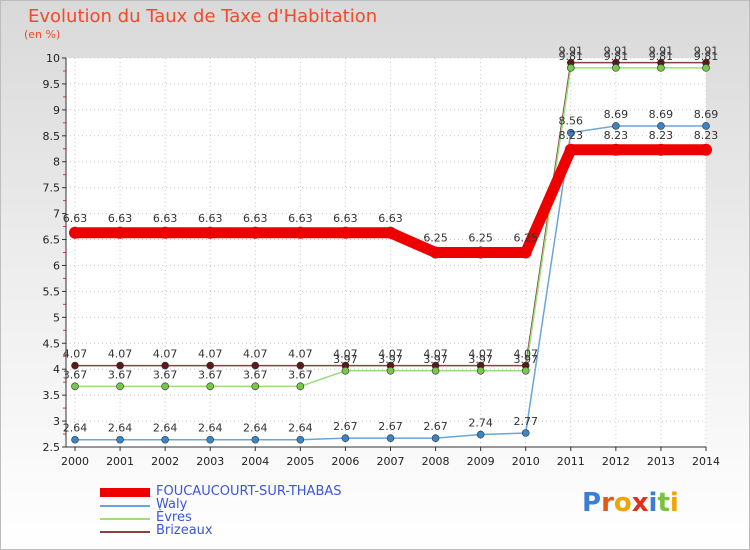 The height and width of the screenshot is (550, 750). What do you see at coordinates (125, 519) in the screenshot?
I see `legend-swatch-evres` at bounding box center [125, 519].